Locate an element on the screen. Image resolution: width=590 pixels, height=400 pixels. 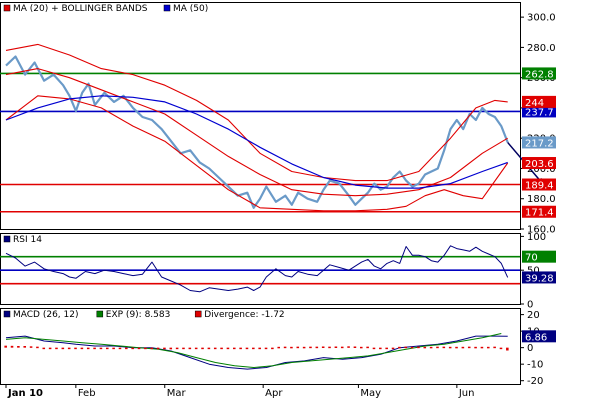
legend-label: Divergence: -1.72 is located at coordinates (244, 315).